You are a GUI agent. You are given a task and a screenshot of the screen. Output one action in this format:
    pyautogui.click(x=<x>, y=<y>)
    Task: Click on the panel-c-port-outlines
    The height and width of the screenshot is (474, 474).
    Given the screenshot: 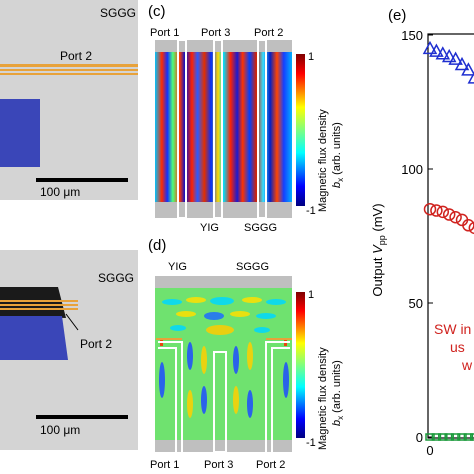 What is the action you would take?
    pyautogui.click(x=222, y=129)
    